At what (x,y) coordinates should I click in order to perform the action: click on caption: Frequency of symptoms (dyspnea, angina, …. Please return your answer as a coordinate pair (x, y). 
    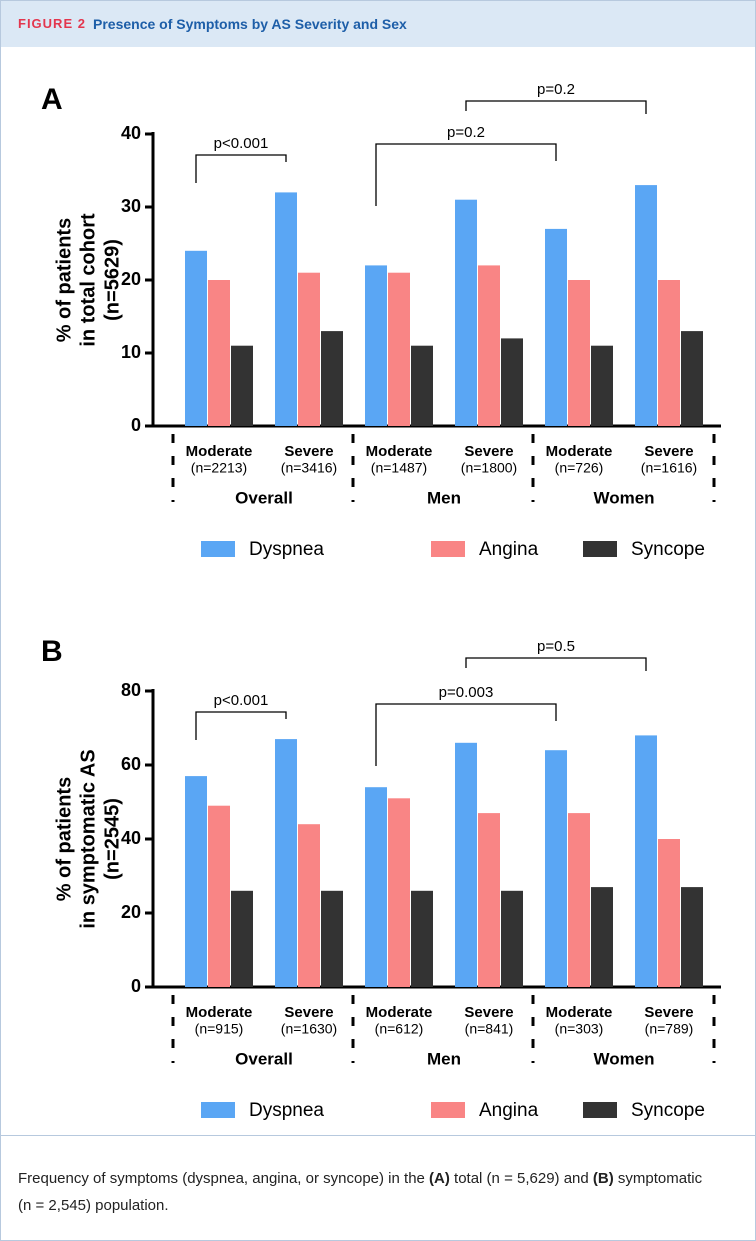
    Looking at the image, I should click on (368, 1192).